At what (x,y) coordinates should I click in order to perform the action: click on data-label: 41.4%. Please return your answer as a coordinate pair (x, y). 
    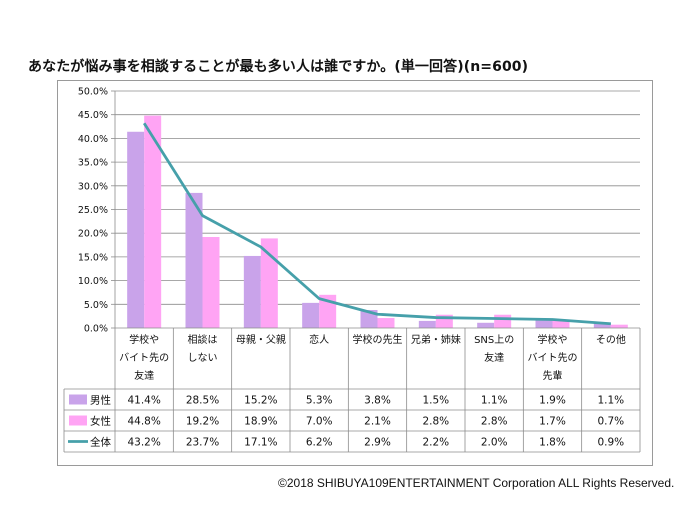
    Looking at the image, I should click on (143, 401).